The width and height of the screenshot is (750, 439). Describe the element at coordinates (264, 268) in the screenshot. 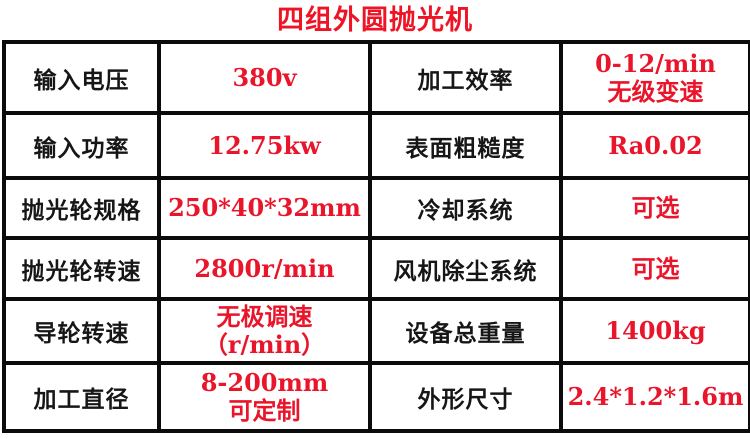

I see `spec-value-wheel-speed: 2800r/min` at that location.